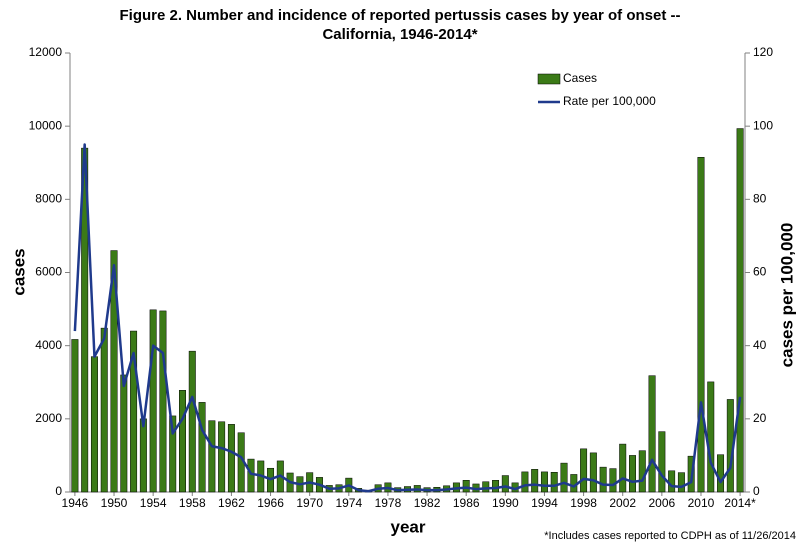 The width and height of the screenshot is (801, 545). I want to click on x-tick-label: 1970, so click(309, 503).